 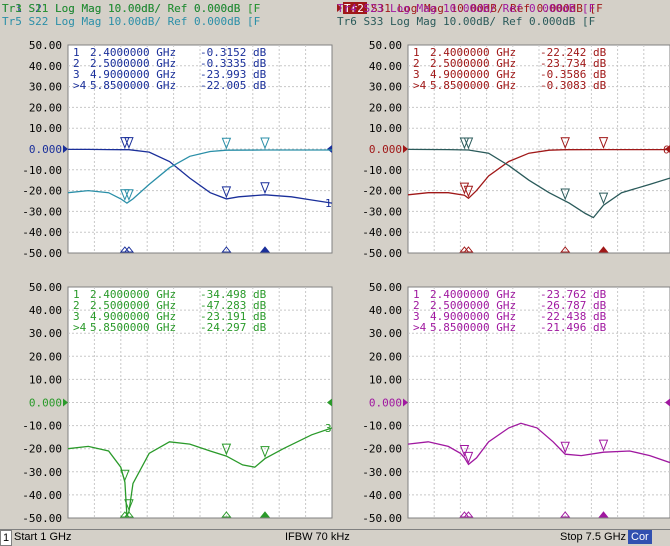 What do you see at coordinates (233, 52) in the screenshot?
I see `marker-value: -0.3152 dB` at bounding box center [233, 52].